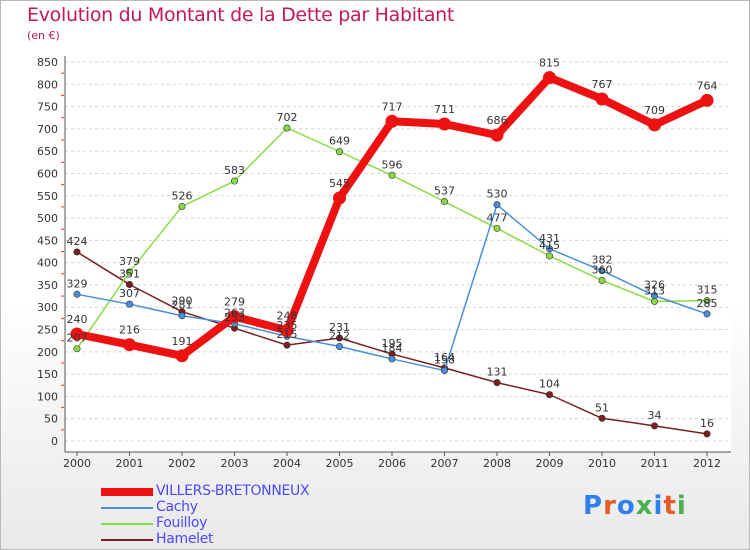  Describe the element at coordinates (610, 506) in the screenshot. I see `logo-letter: r` at that location.